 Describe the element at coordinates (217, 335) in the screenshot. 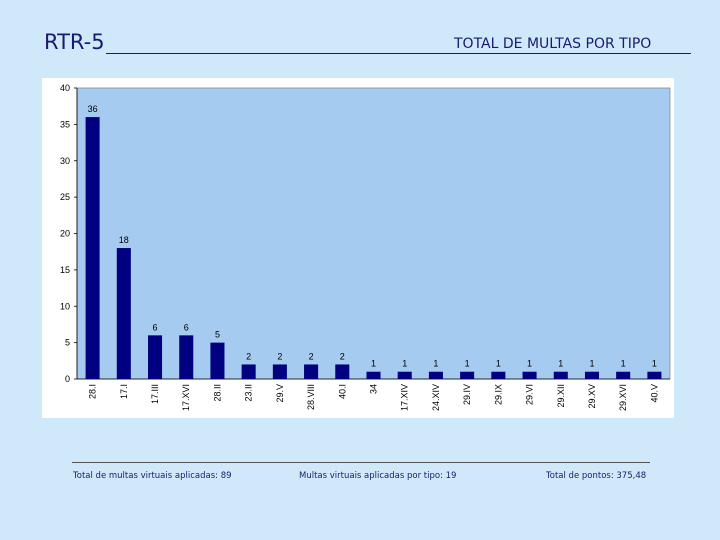

I see `data-label: 5` at that location.